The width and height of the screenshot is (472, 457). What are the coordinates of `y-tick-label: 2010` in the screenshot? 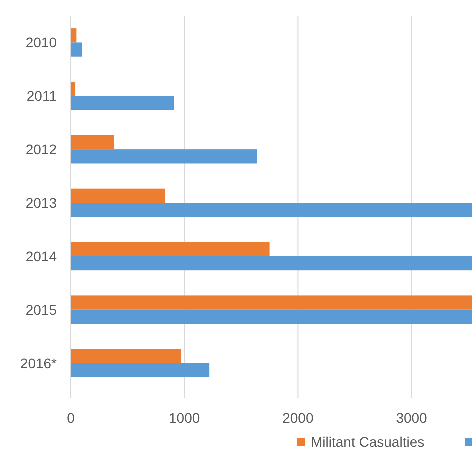 It's located at (42, 42).